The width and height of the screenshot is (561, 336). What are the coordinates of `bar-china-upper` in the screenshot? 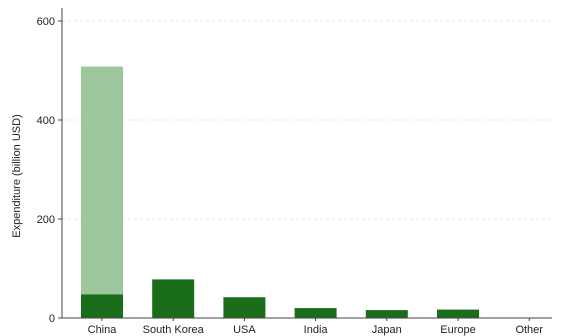 It's located at (102, 180).